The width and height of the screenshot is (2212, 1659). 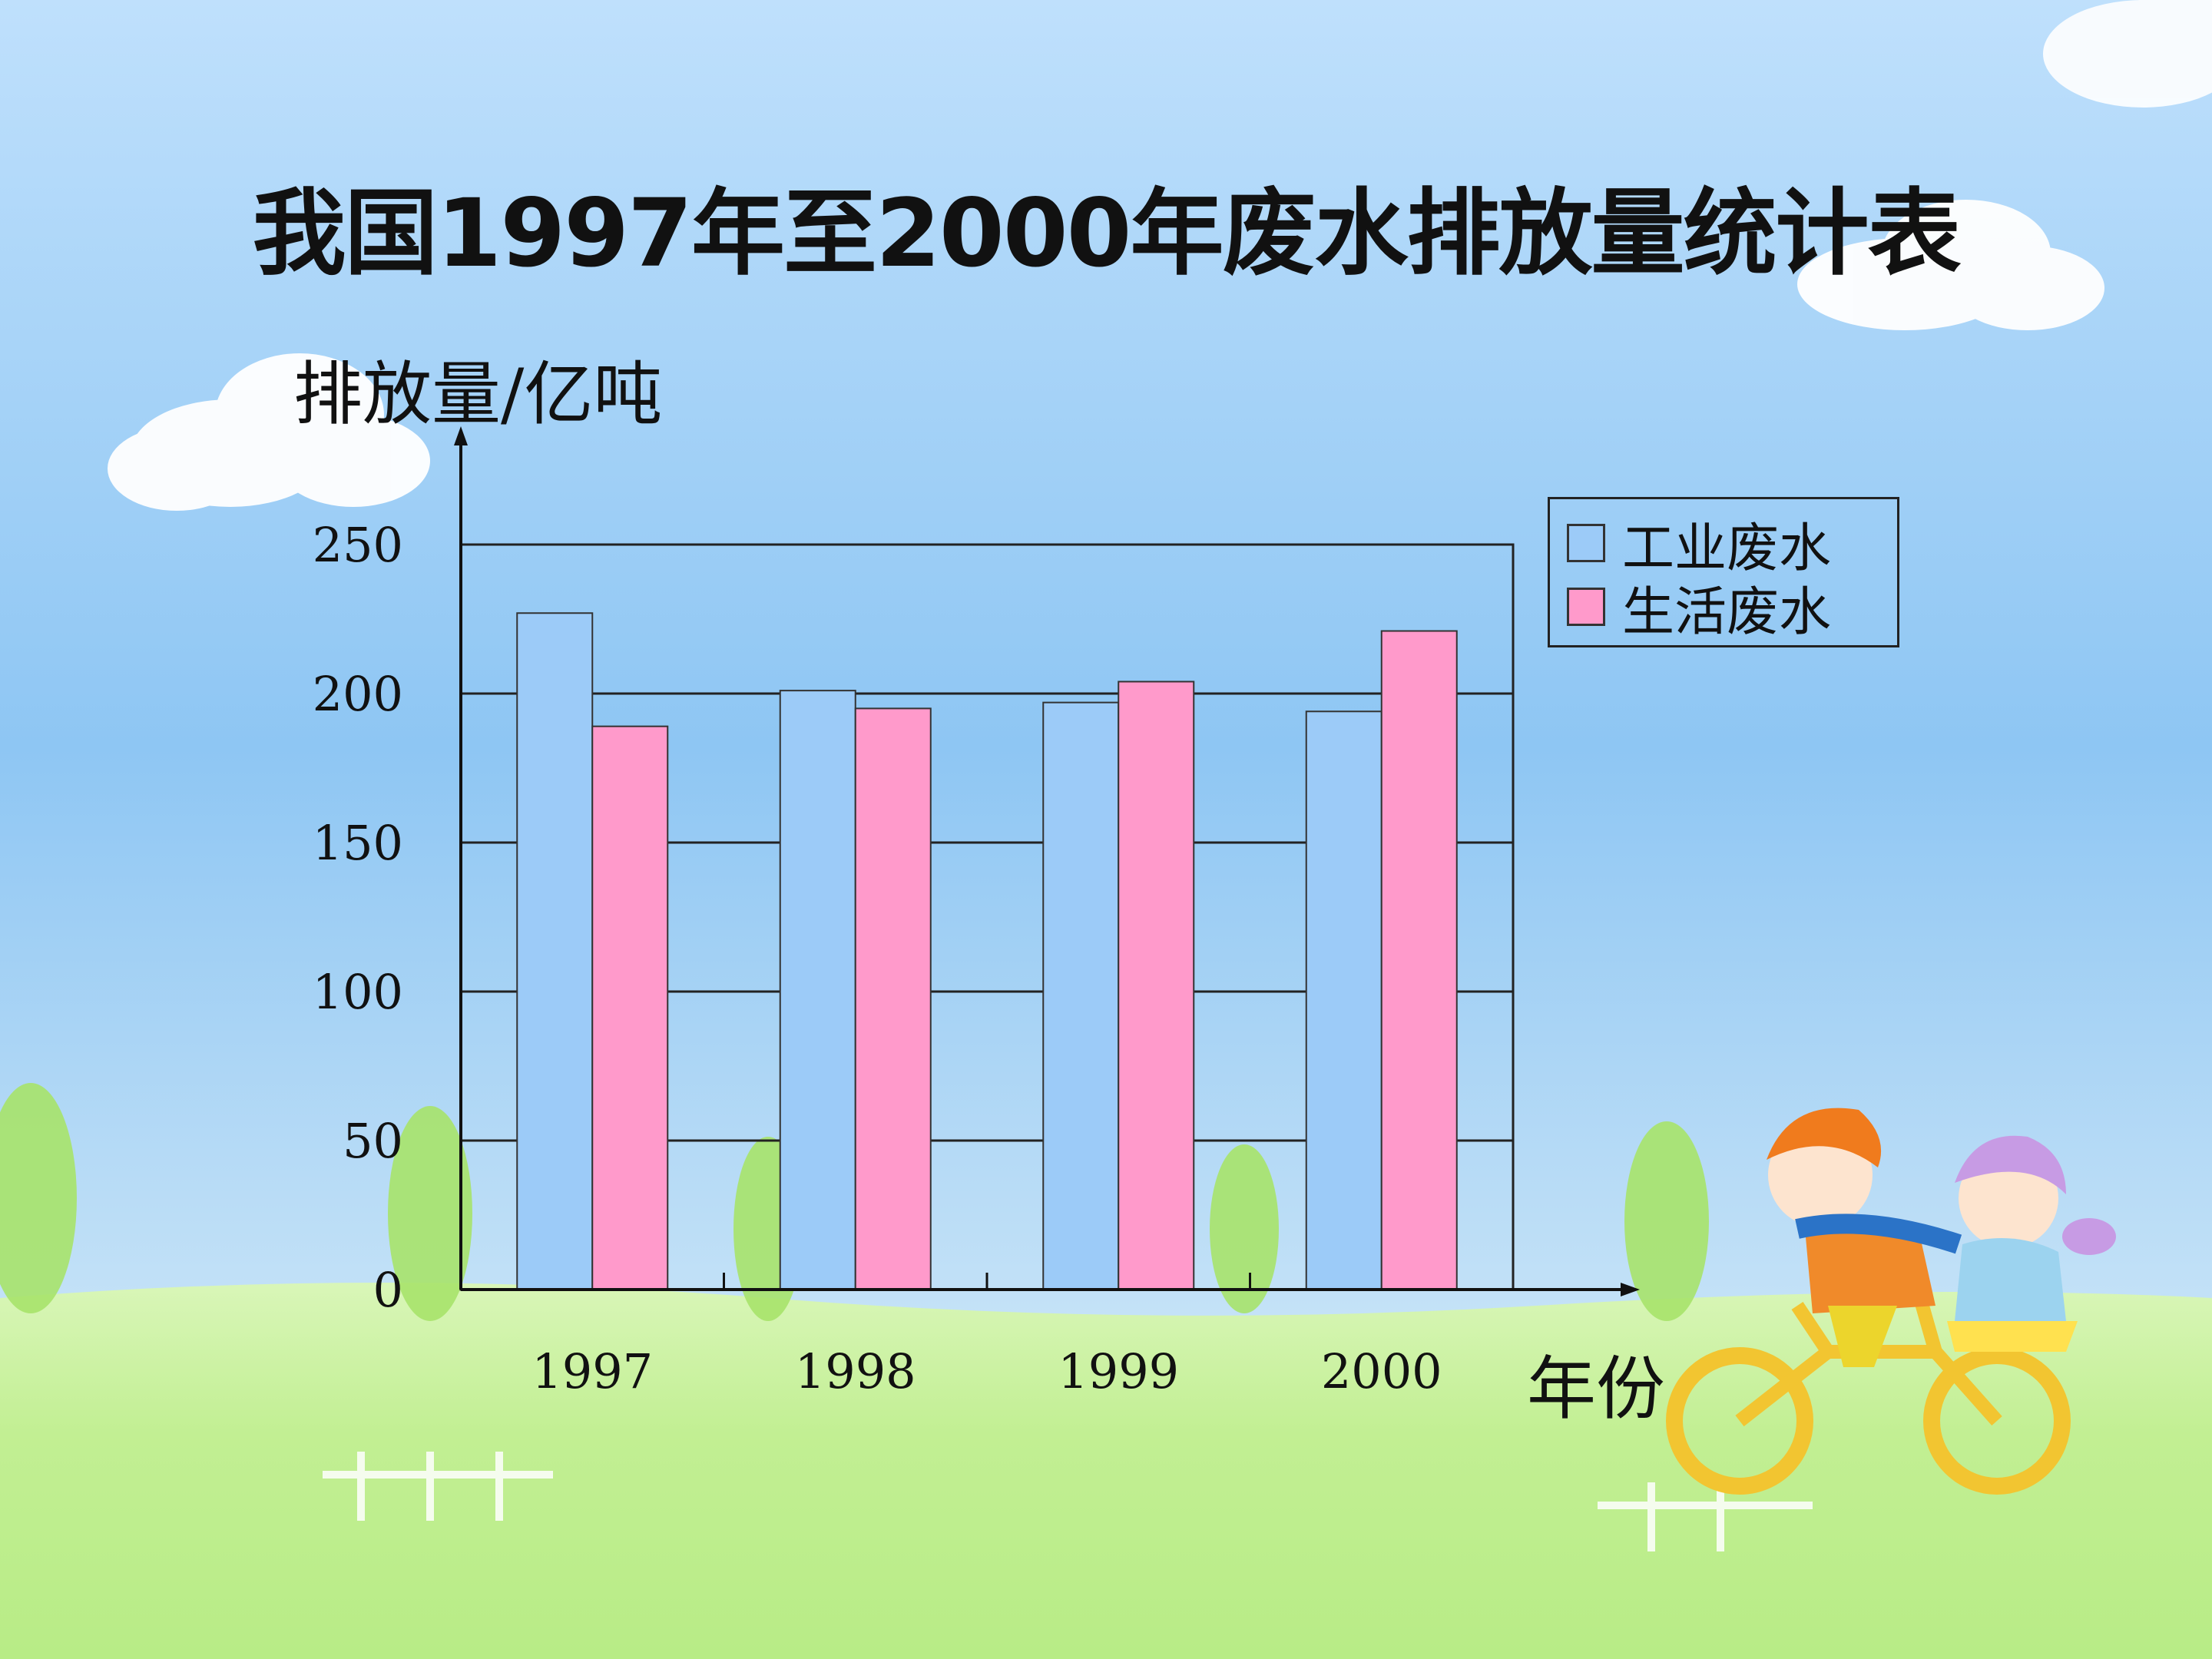 I want to click on bar-domestic-2000, so click(x=1419, y=960).